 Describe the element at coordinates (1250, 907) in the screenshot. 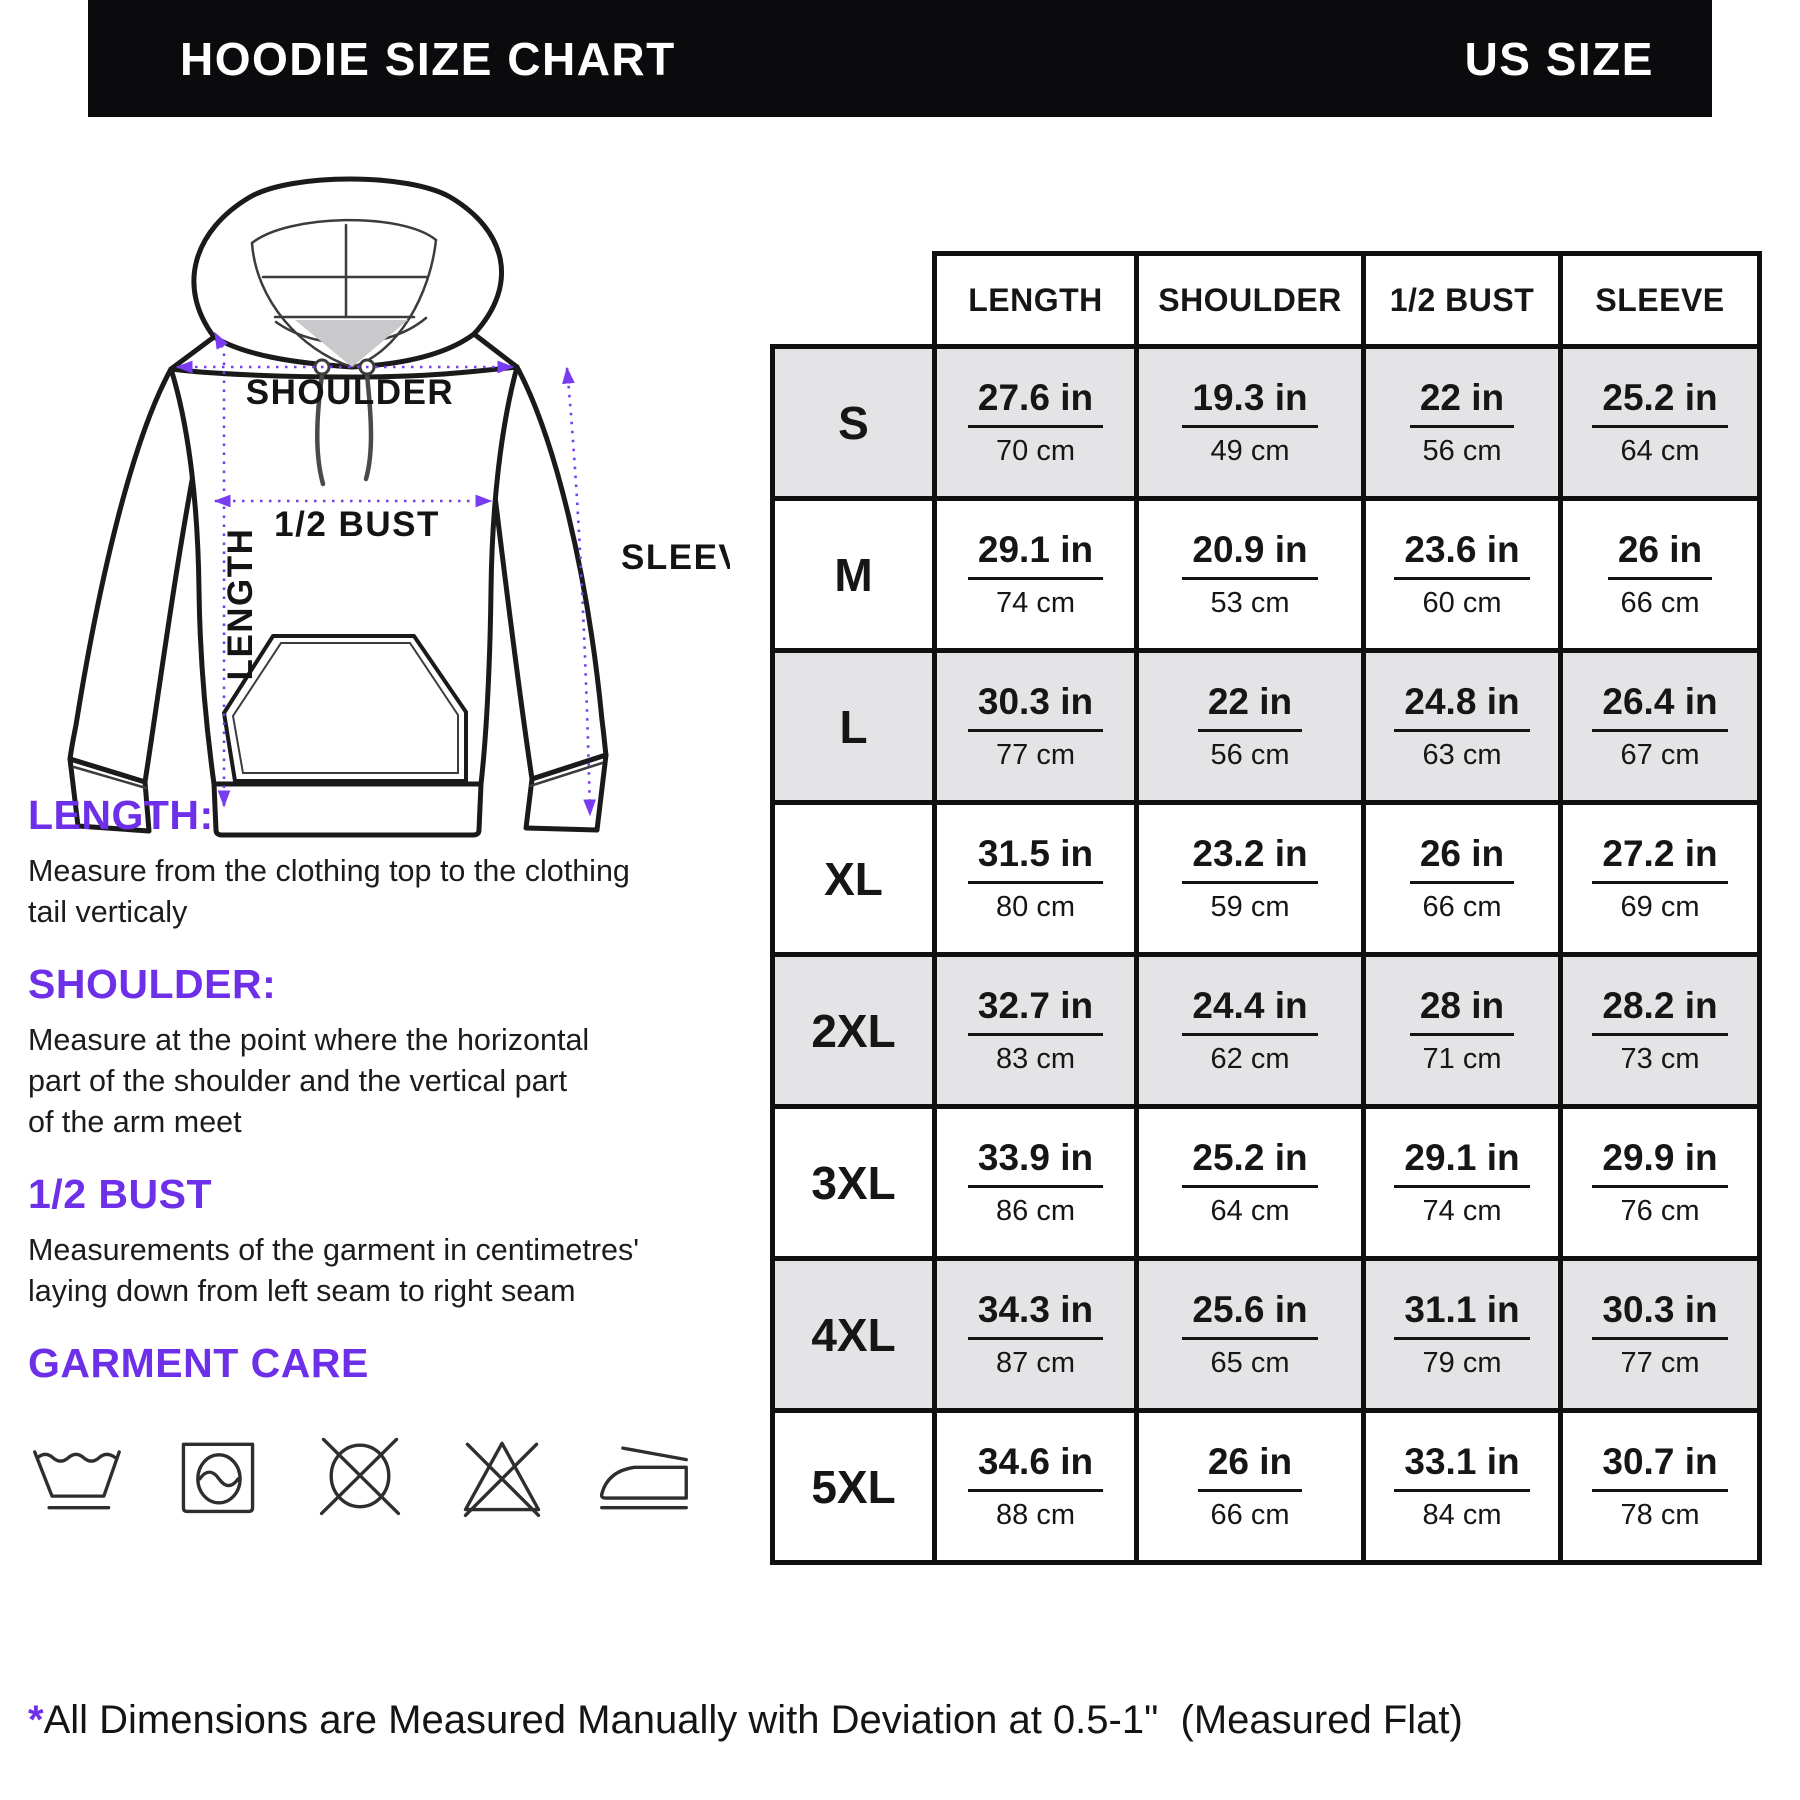

I see `cm-value: 59 cm` at that location.